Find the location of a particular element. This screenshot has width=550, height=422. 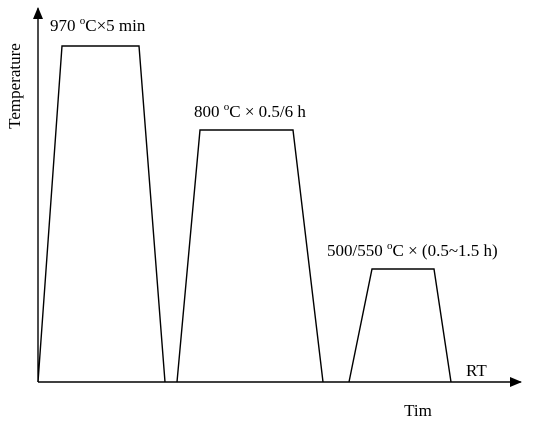

stabilization-label: 800 oC × 0.5/6 h is located at coordinates (250, 111).